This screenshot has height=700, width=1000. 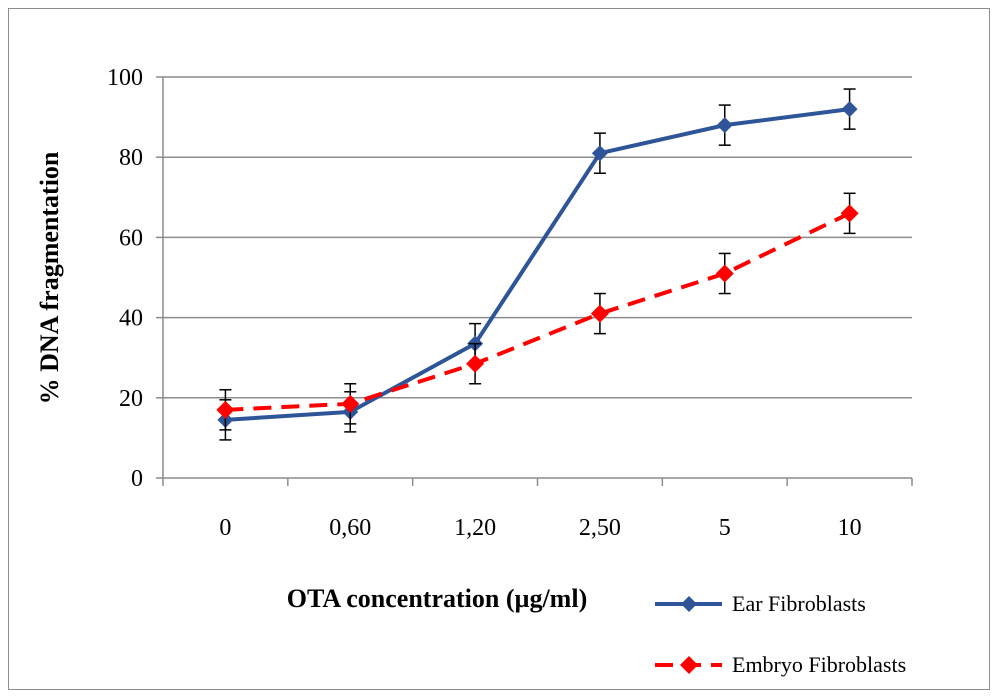 I want to click on x-tick-label: 0, so click(x=225, y=528).